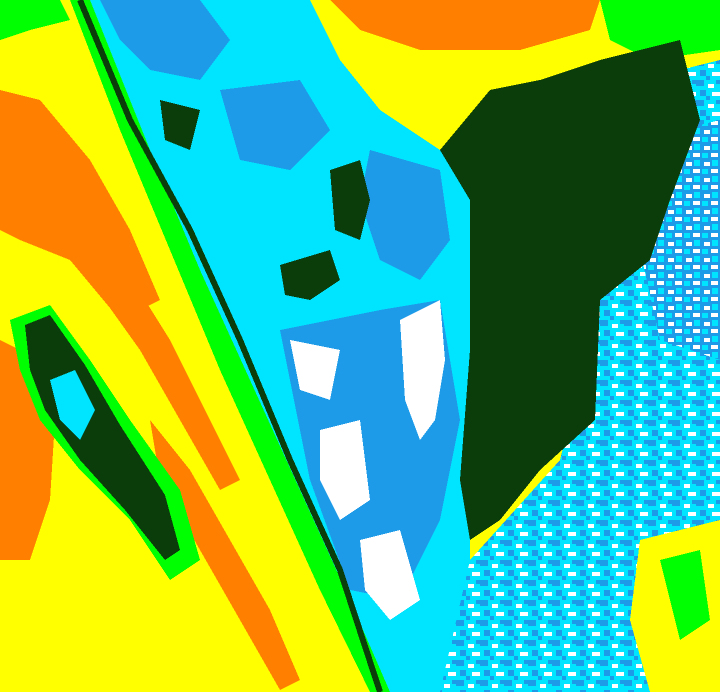 Image resolution: width=720 pixels, height=692 pixels. I want to click on water-cyan, so click(72, 405).